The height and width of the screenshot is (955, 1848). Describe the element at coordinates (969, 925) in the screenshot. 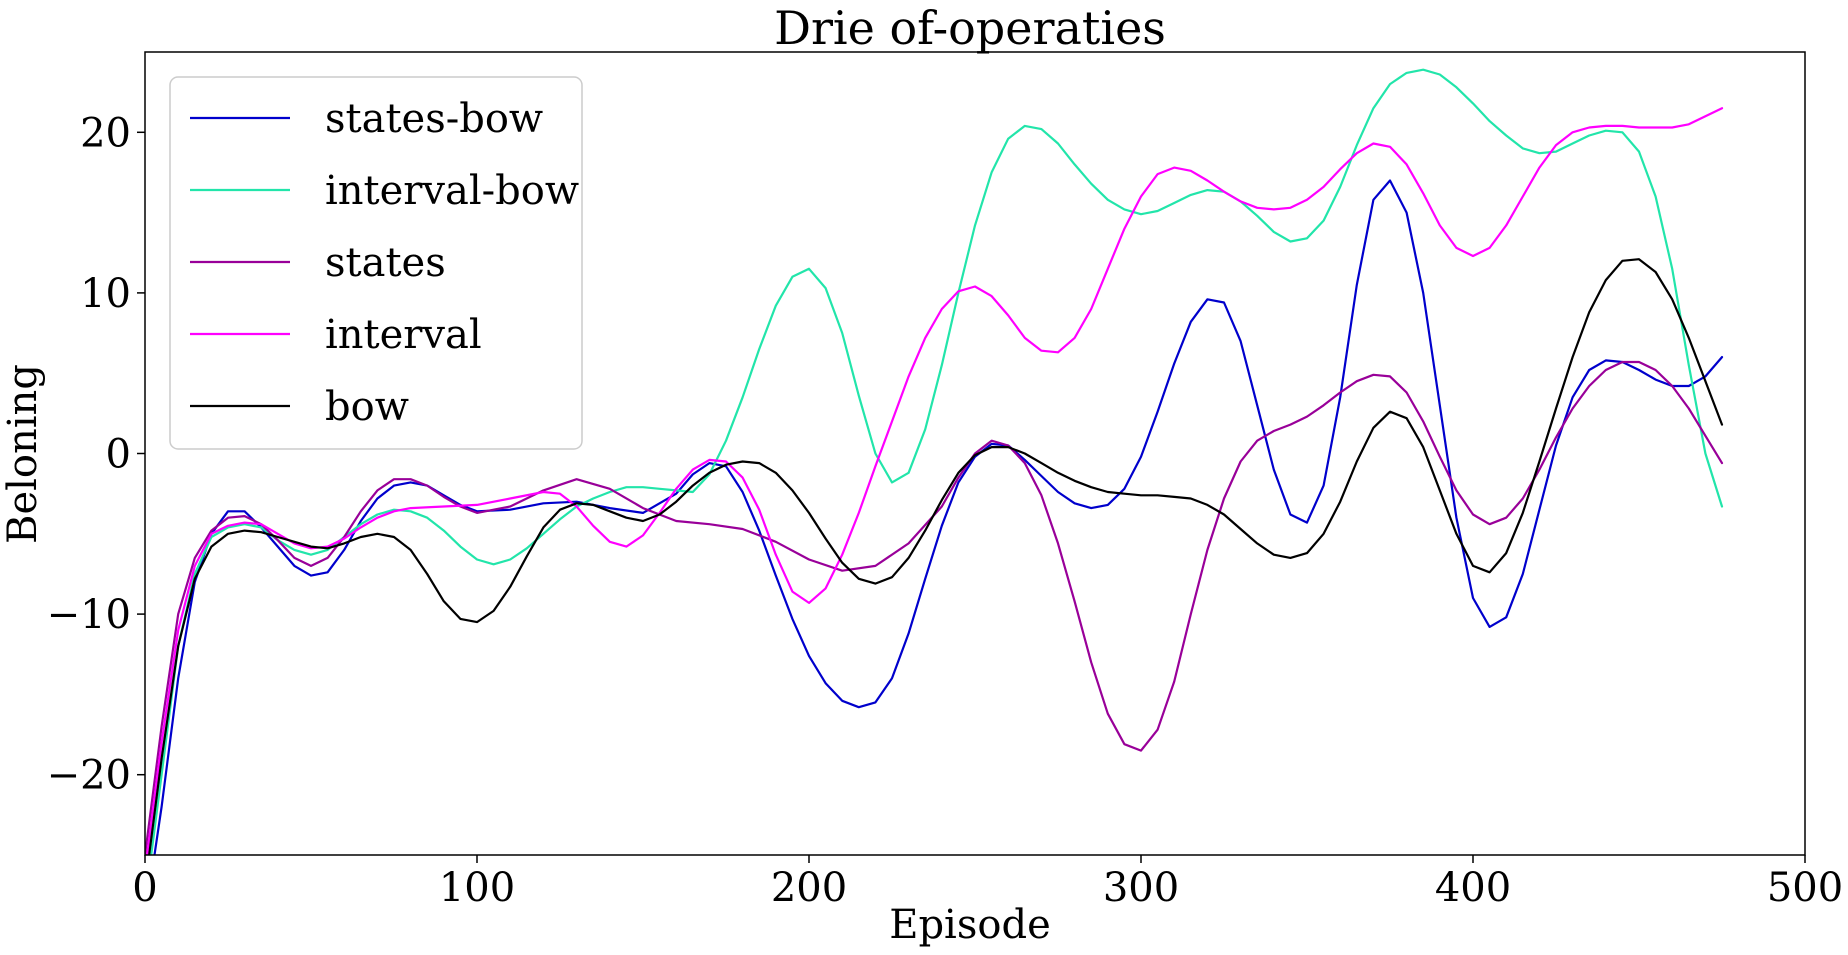

I see `x-axis-label: Episode` at that location.